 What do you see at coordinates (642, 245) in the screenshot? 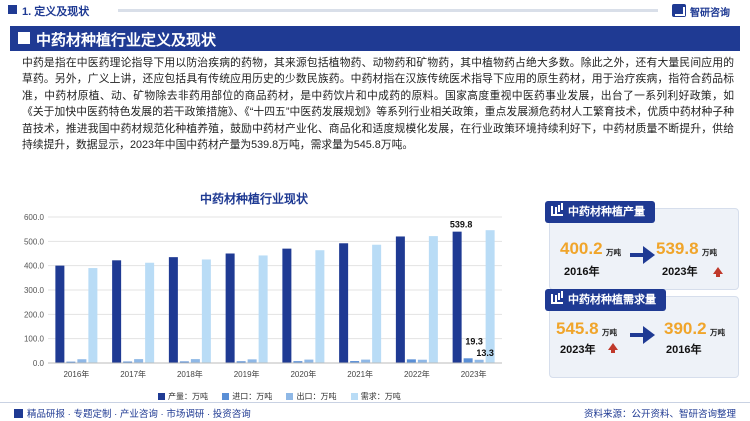
I see `production-card: 中药材种植产量 400.2 万吨 2016年 539.8 万吨 2023年` at bounding box center [642, 245].